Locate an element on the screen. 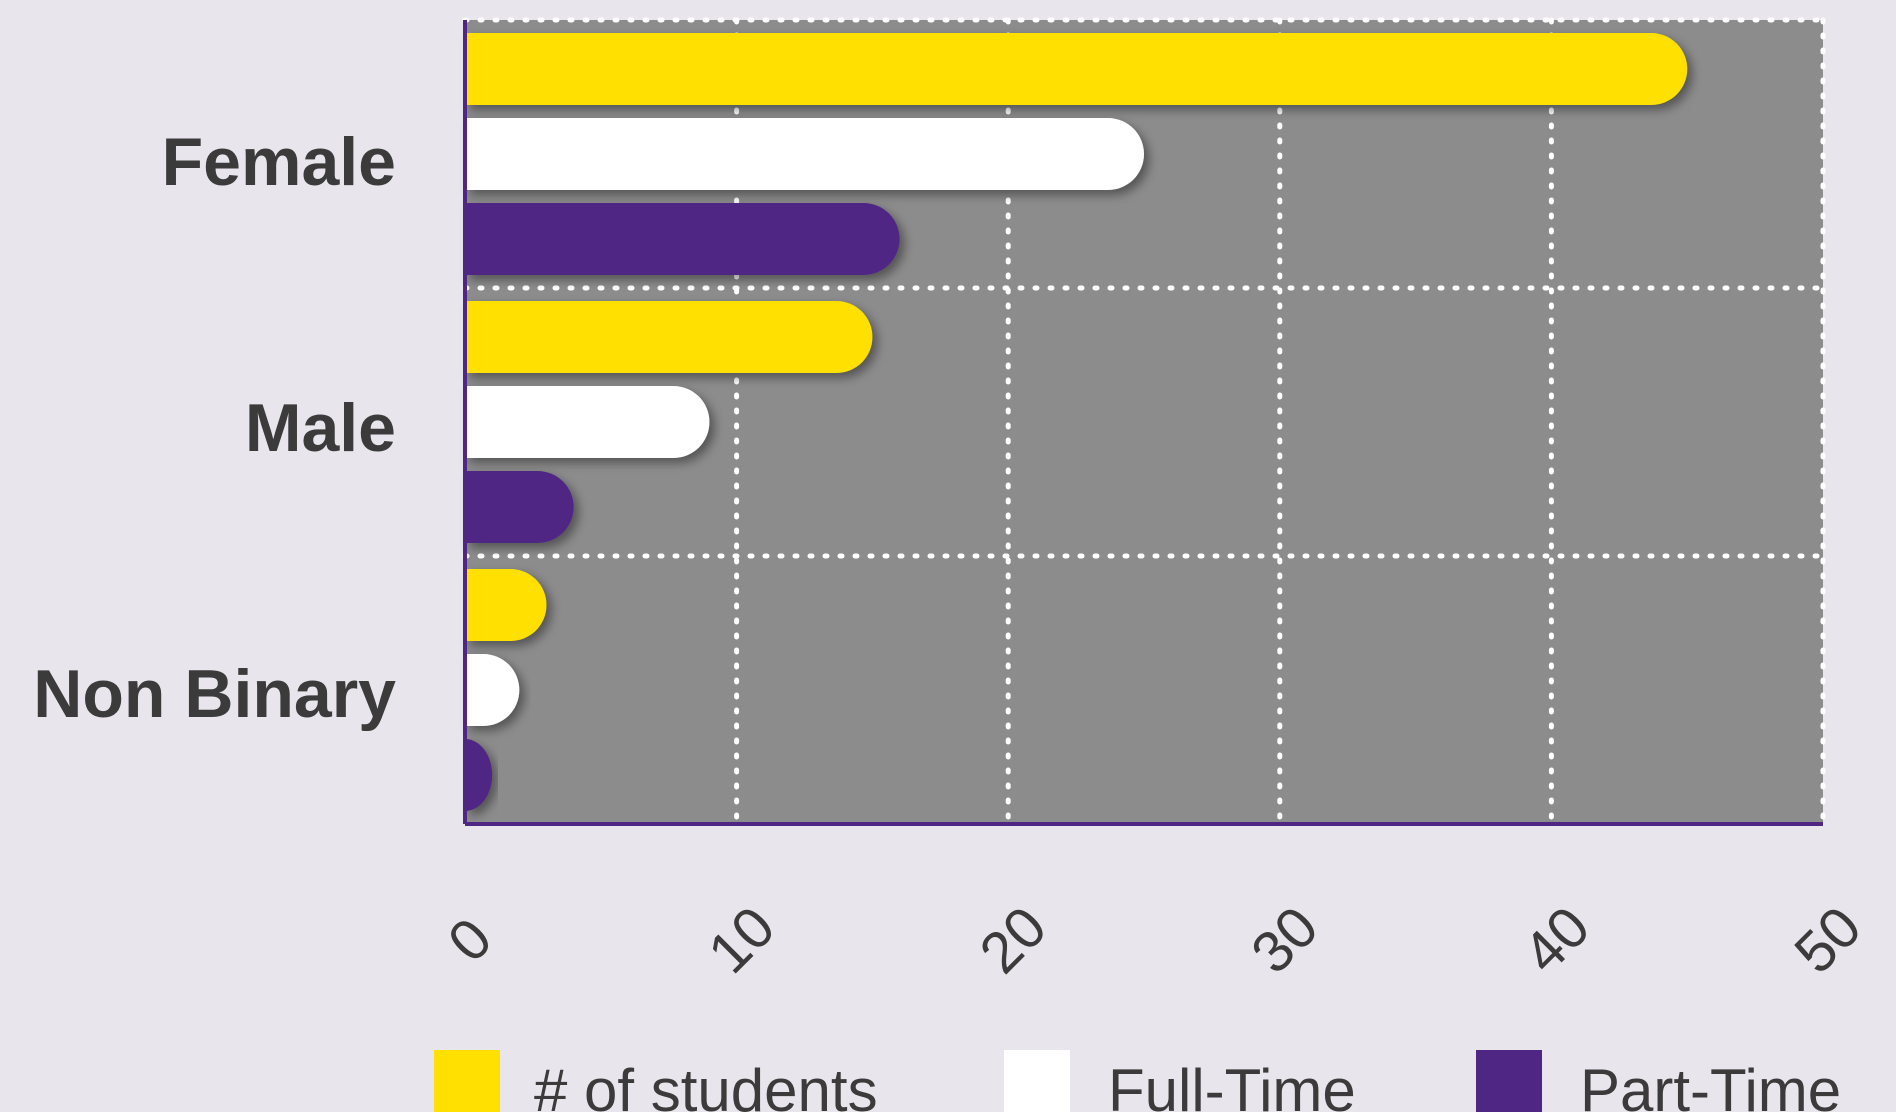 The image size is (1896, 1112). x-tick-label: 0 is located at coordinates (470, 940).